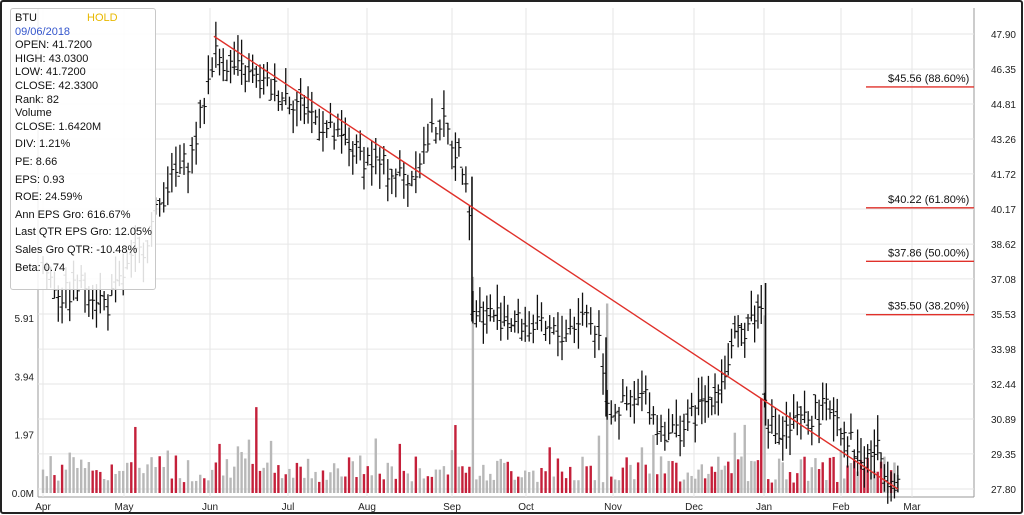  I want to click on beta-value: Beta: 0.74, so click(40, 267).